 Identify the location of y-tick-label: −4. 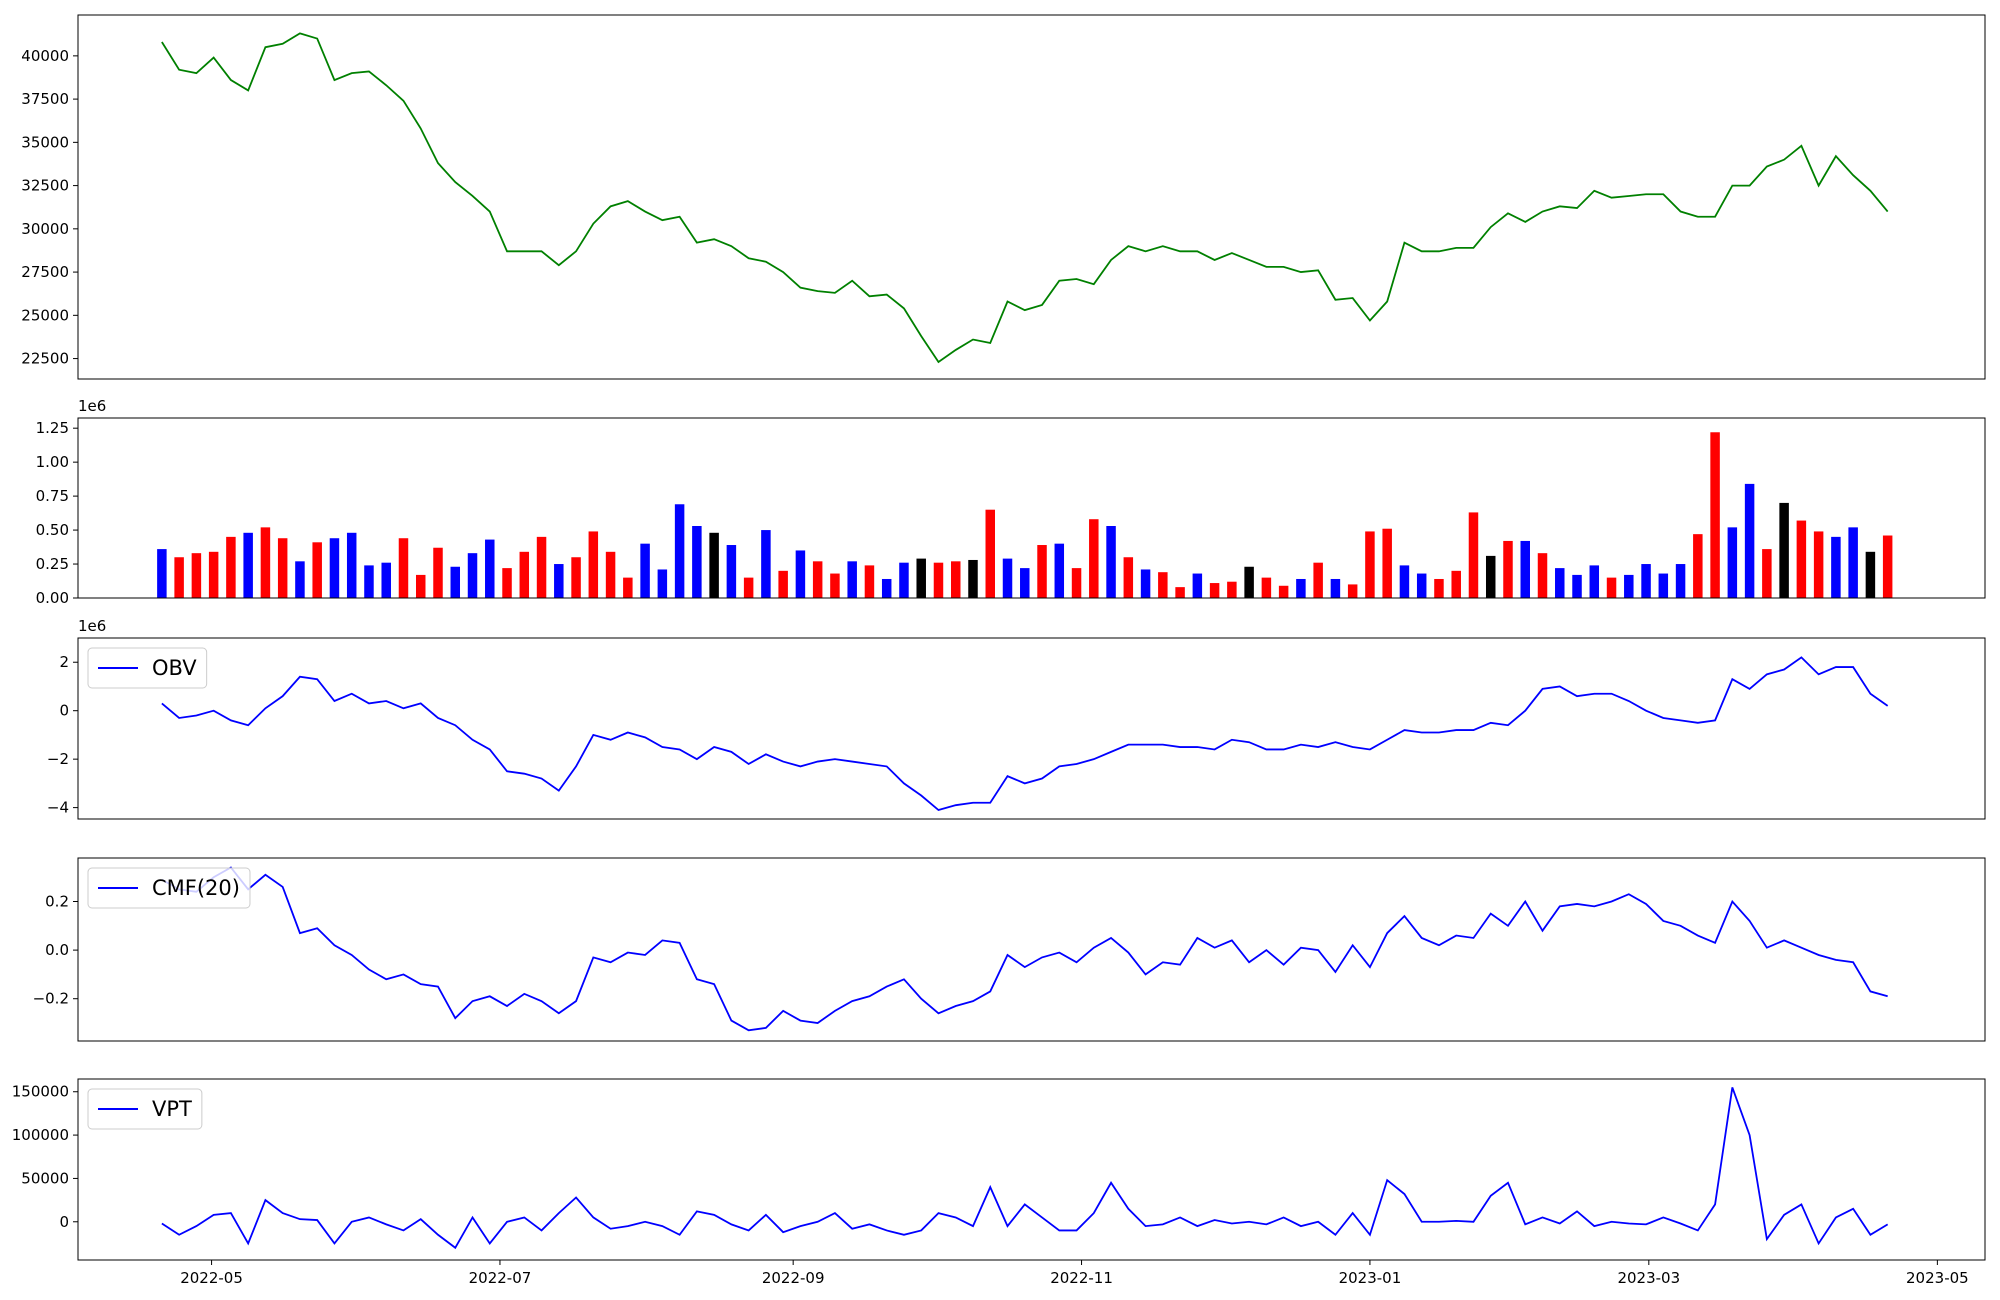
(58, 808).